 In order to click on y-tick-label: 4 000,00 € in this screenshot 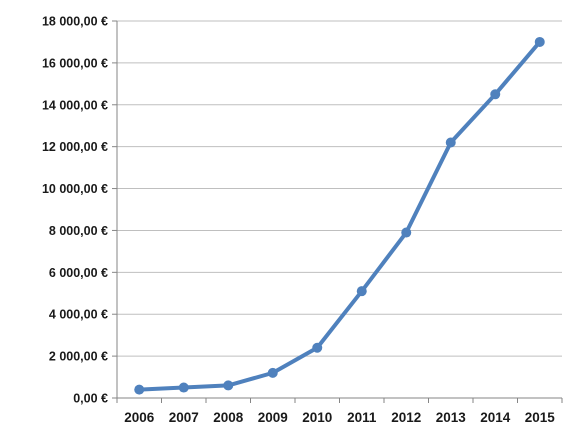, I will do `click(78, 315)`.